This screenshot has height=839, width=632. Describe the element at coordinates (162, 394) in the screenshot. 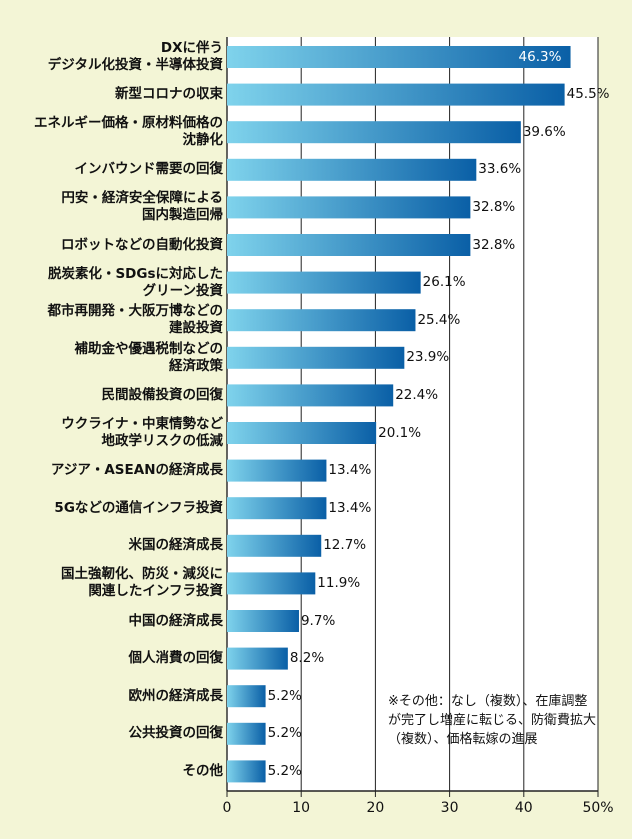

I see `category-label: 民間設備投資の回復` at that location.